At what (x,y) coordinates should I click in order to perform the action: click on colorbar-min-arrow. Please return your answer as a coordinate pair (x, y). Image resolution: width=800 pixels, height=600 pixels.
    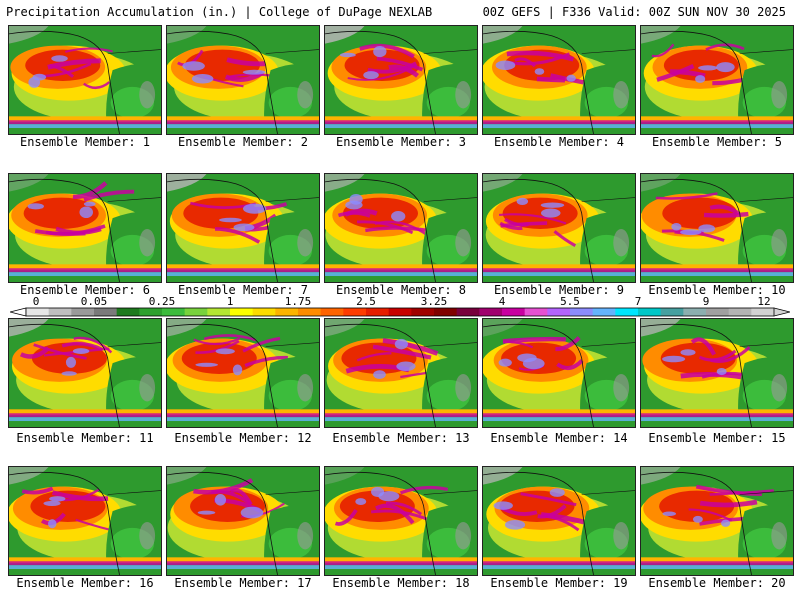
    Looking at the image, I should click on (18, 312).